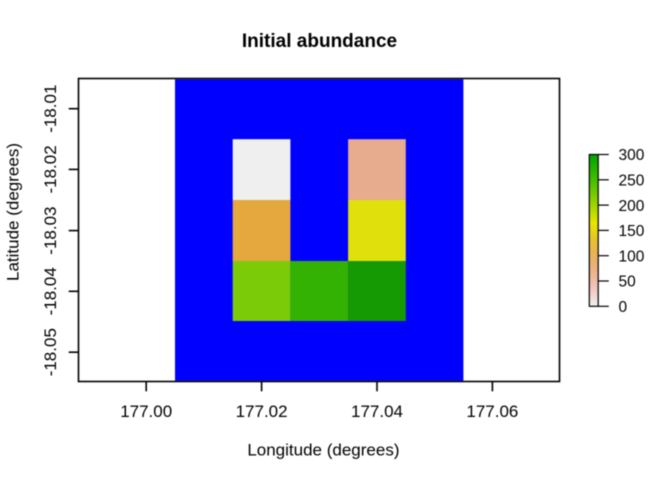 This screenshot has height=480, width=672. Describe the element at coordinates (50, 352) in the screenshot. I see `svg-text: -18.05` at that location.